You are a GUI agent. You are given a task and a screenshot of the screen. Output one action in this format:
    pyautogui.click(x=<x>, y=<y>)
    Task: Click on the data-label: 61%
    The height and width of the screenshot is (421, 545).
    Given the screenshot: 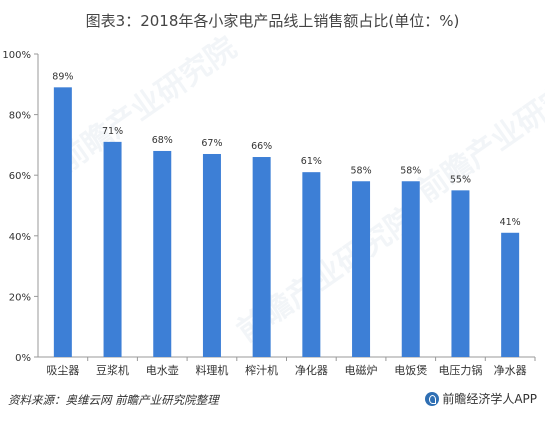 What is the action you would take?
    pyautogui.click(x=311, y=161)
    